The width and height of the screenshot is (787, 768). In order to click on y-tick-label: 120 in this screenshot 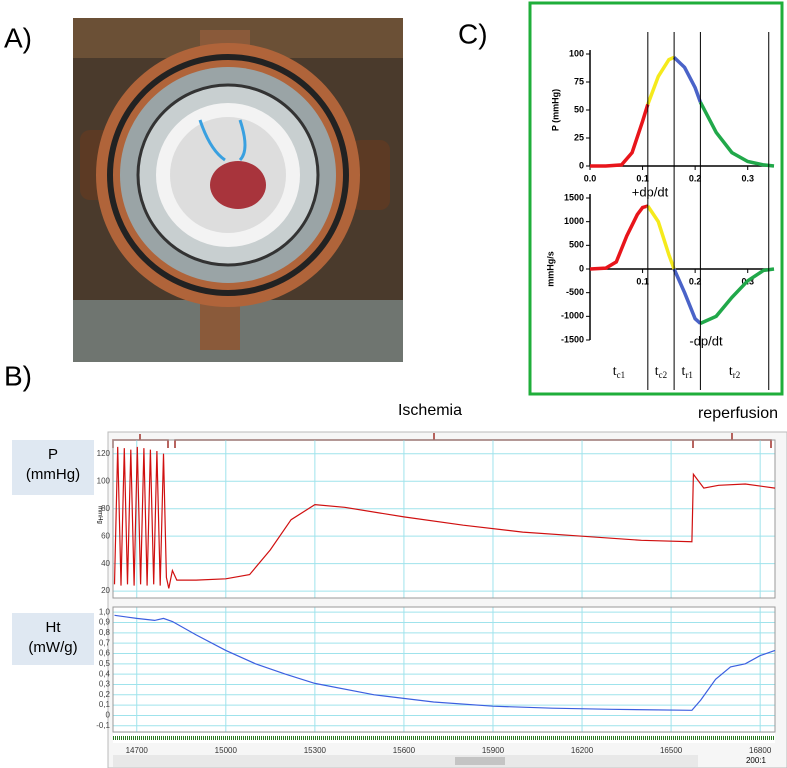, I will do `click(104, 453)`.